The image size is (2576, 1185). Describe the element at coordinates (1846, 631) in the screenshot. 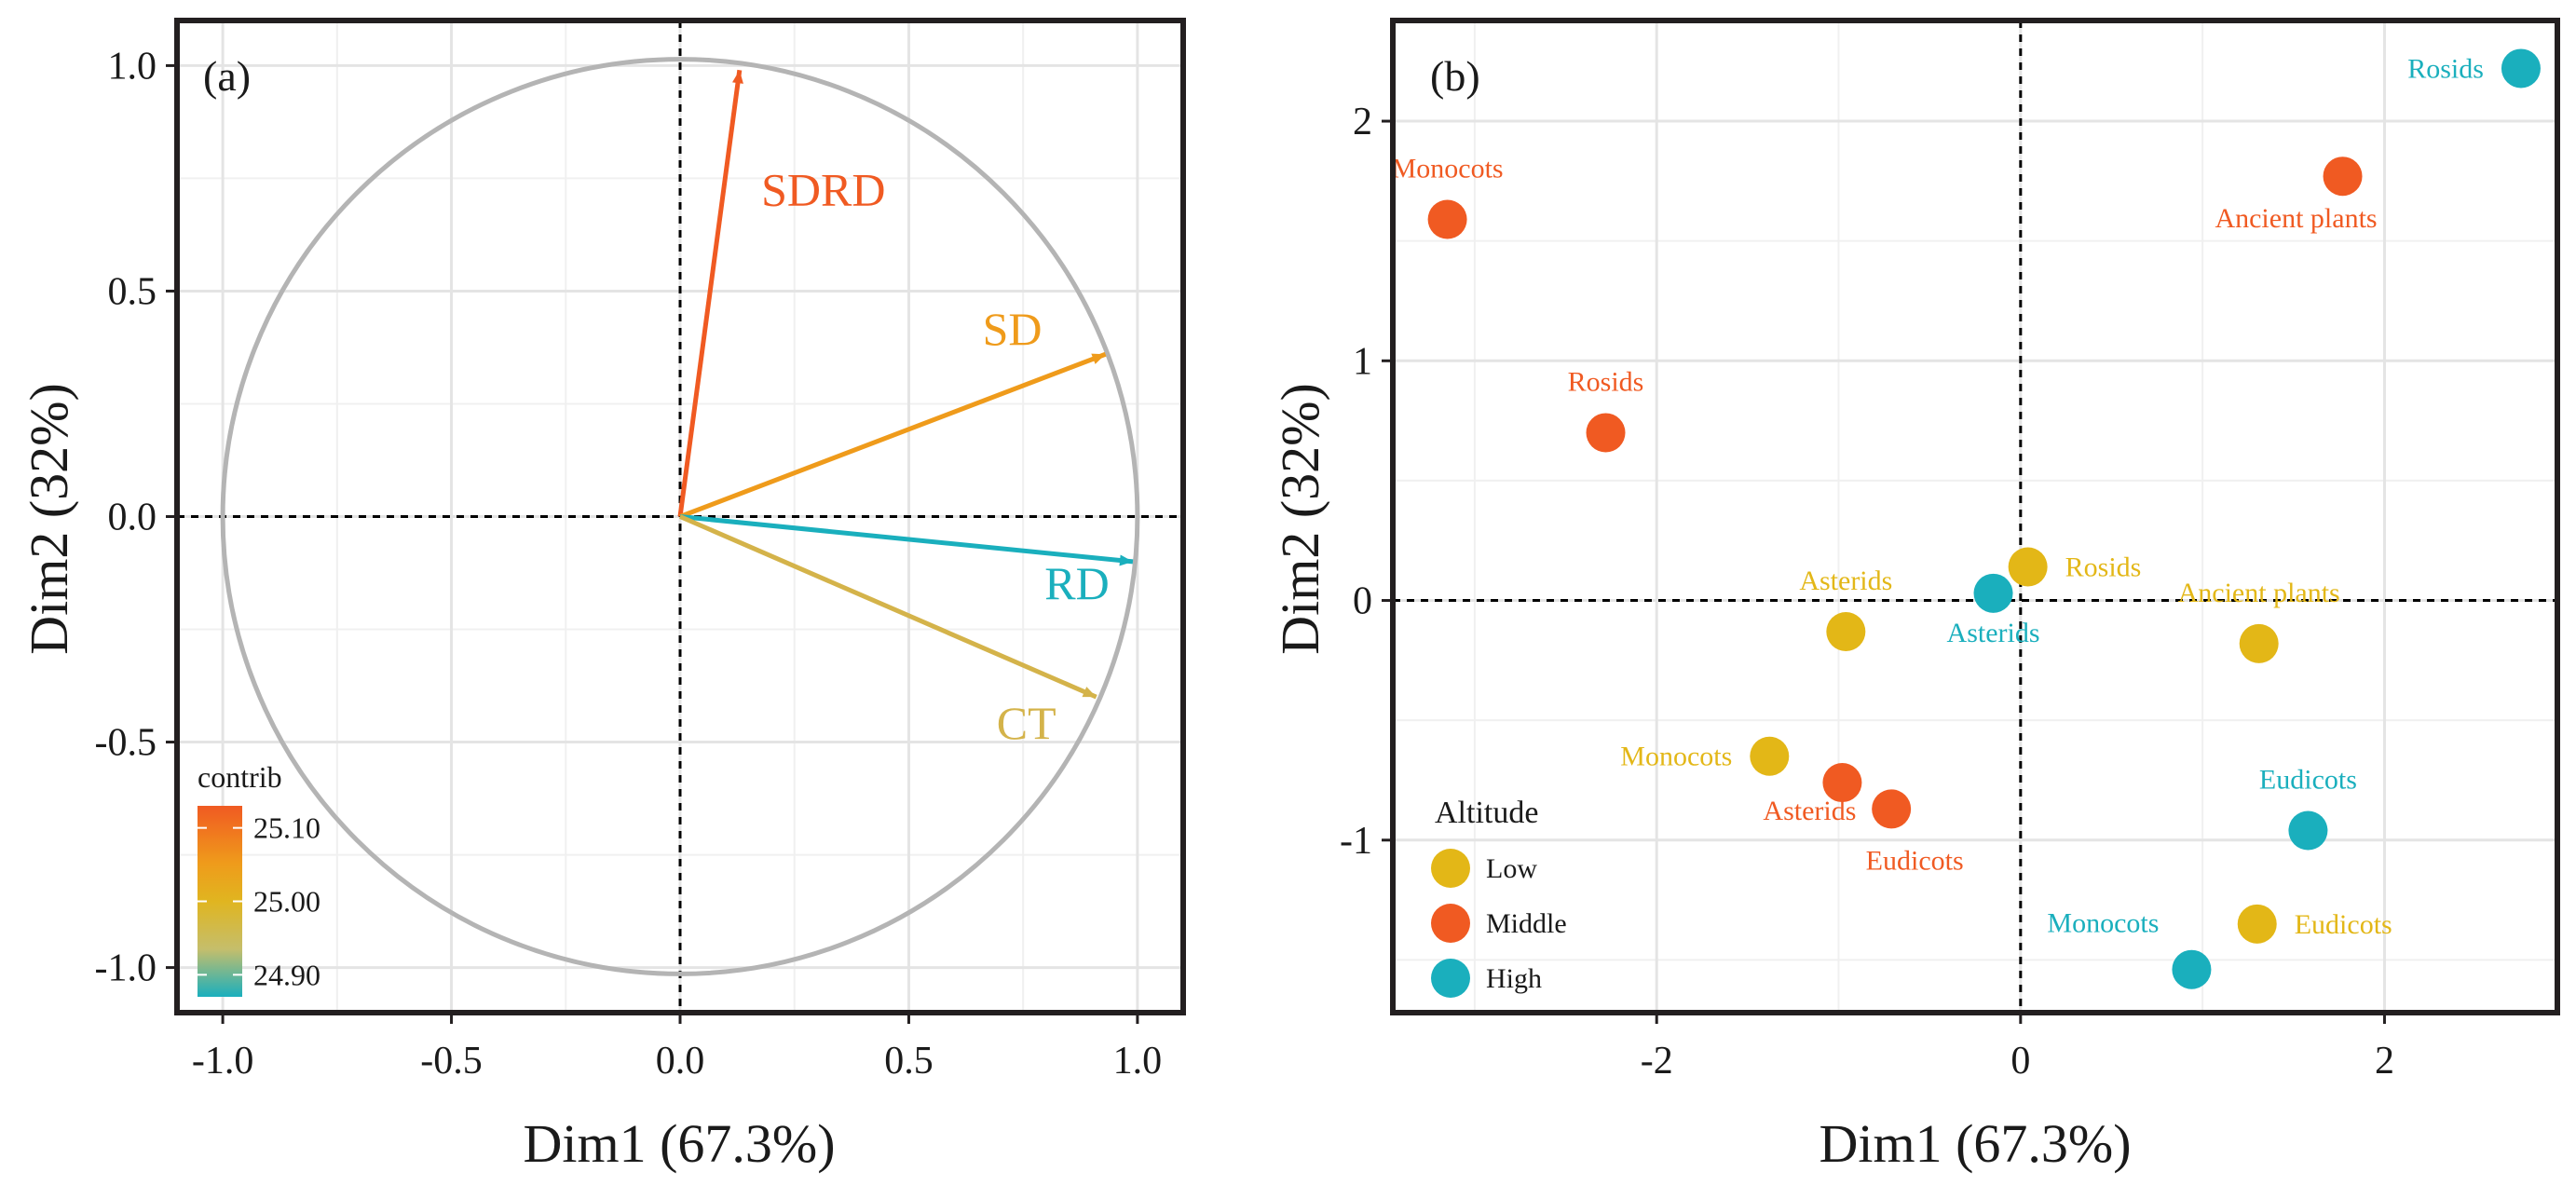

I see `point-low-asterids` at that location.